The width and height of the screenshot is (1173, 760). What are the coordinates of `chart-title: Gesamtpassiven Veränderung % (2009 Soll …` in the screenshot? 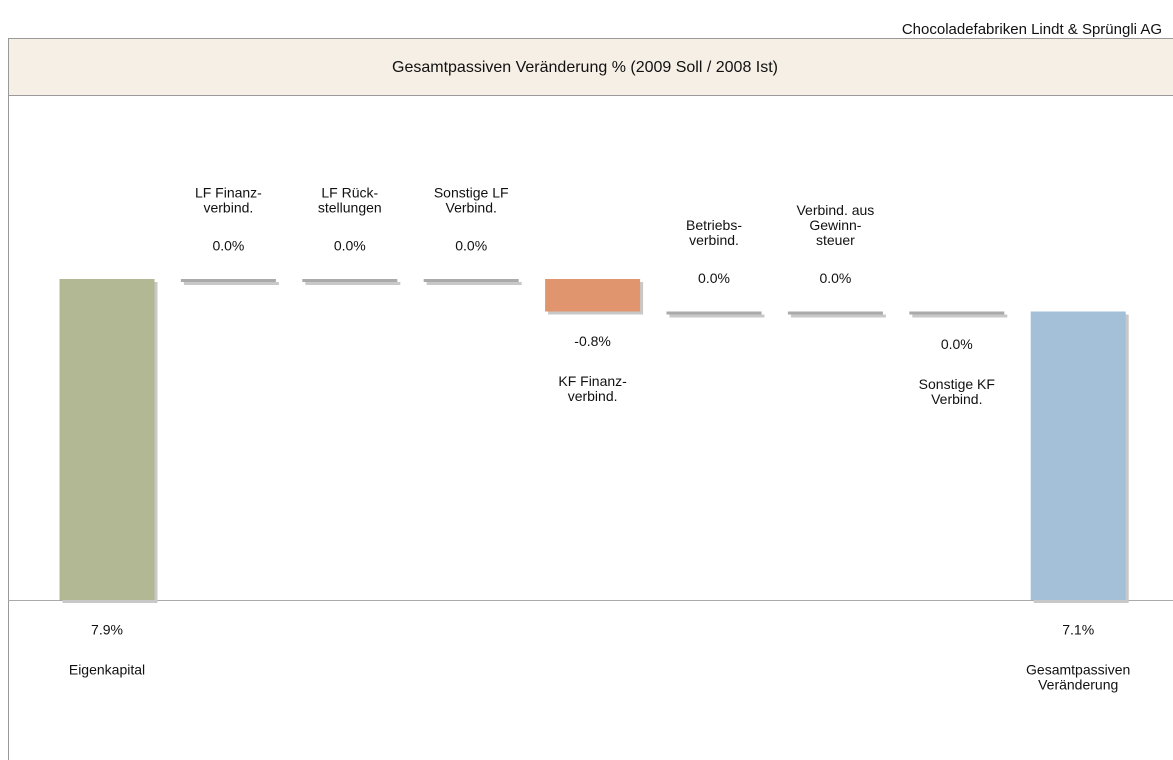 It's located at (585, 67).